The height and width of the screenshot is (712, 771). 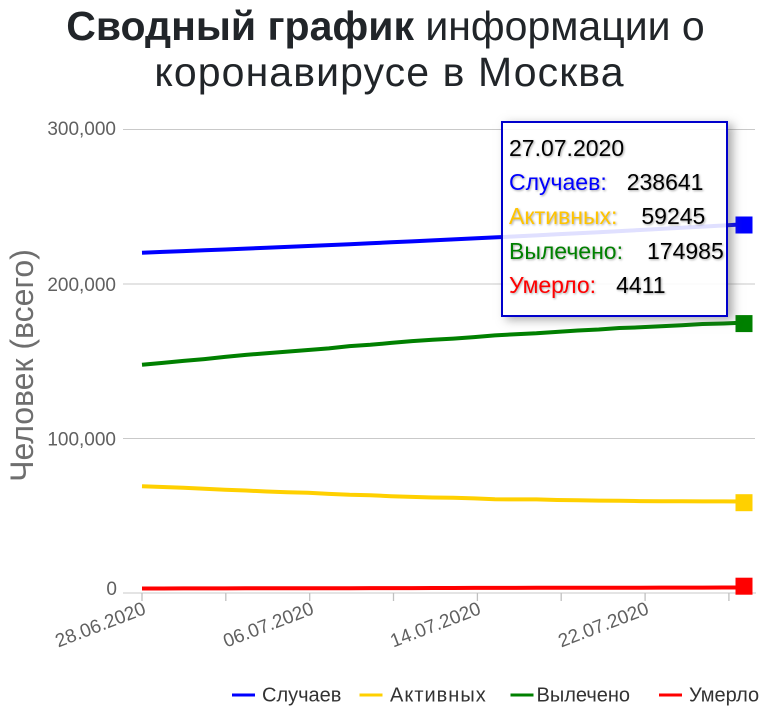 What do you see at coordinates (435, 626) in the screenshot?
I see `svg-text: 14.07.2020` at bounding box center [435, 626].